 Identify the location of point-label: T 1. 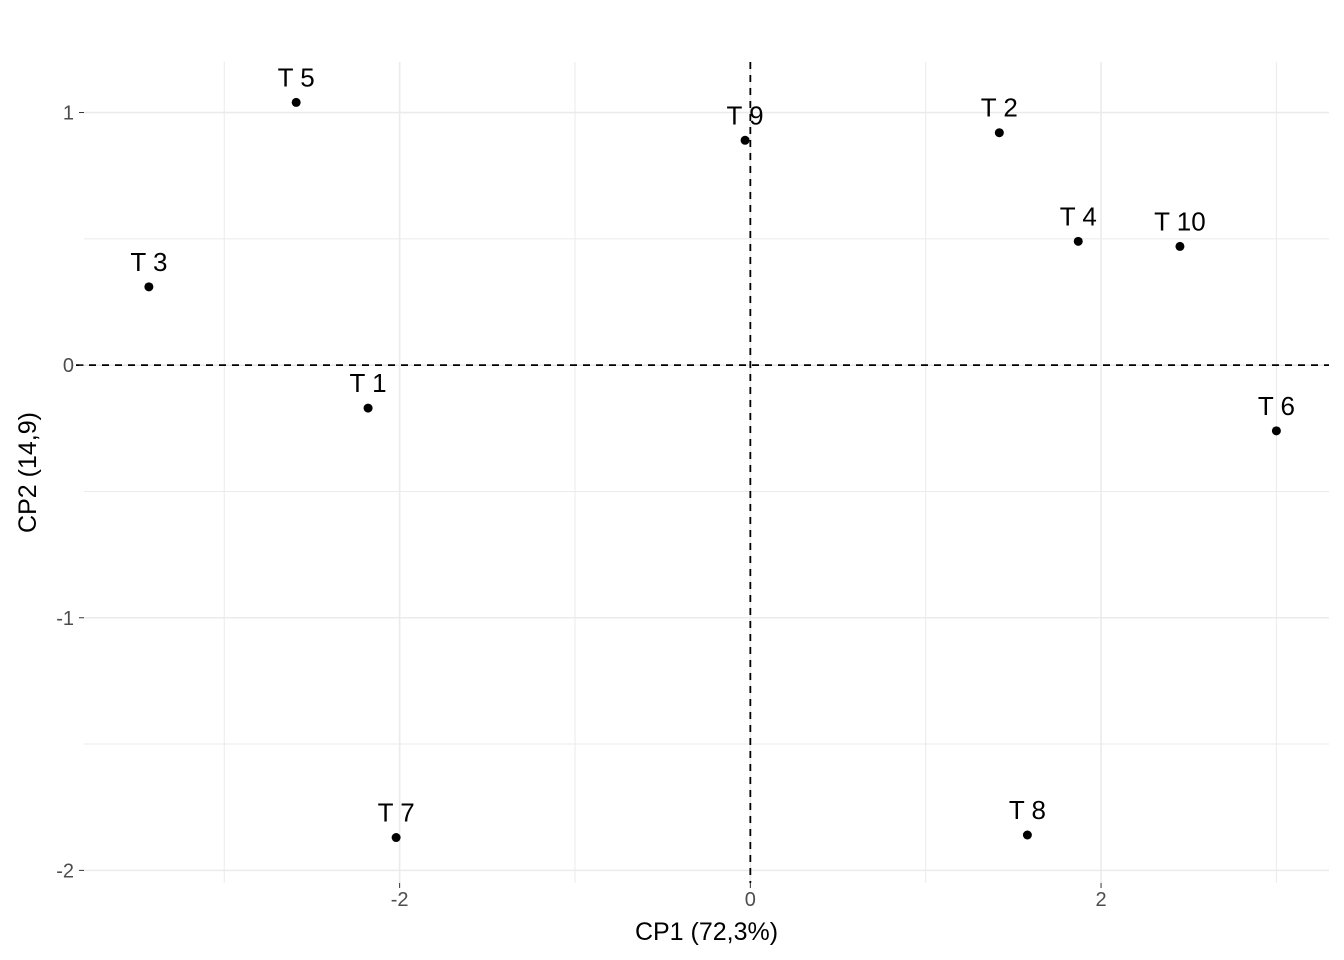
(368, 383).